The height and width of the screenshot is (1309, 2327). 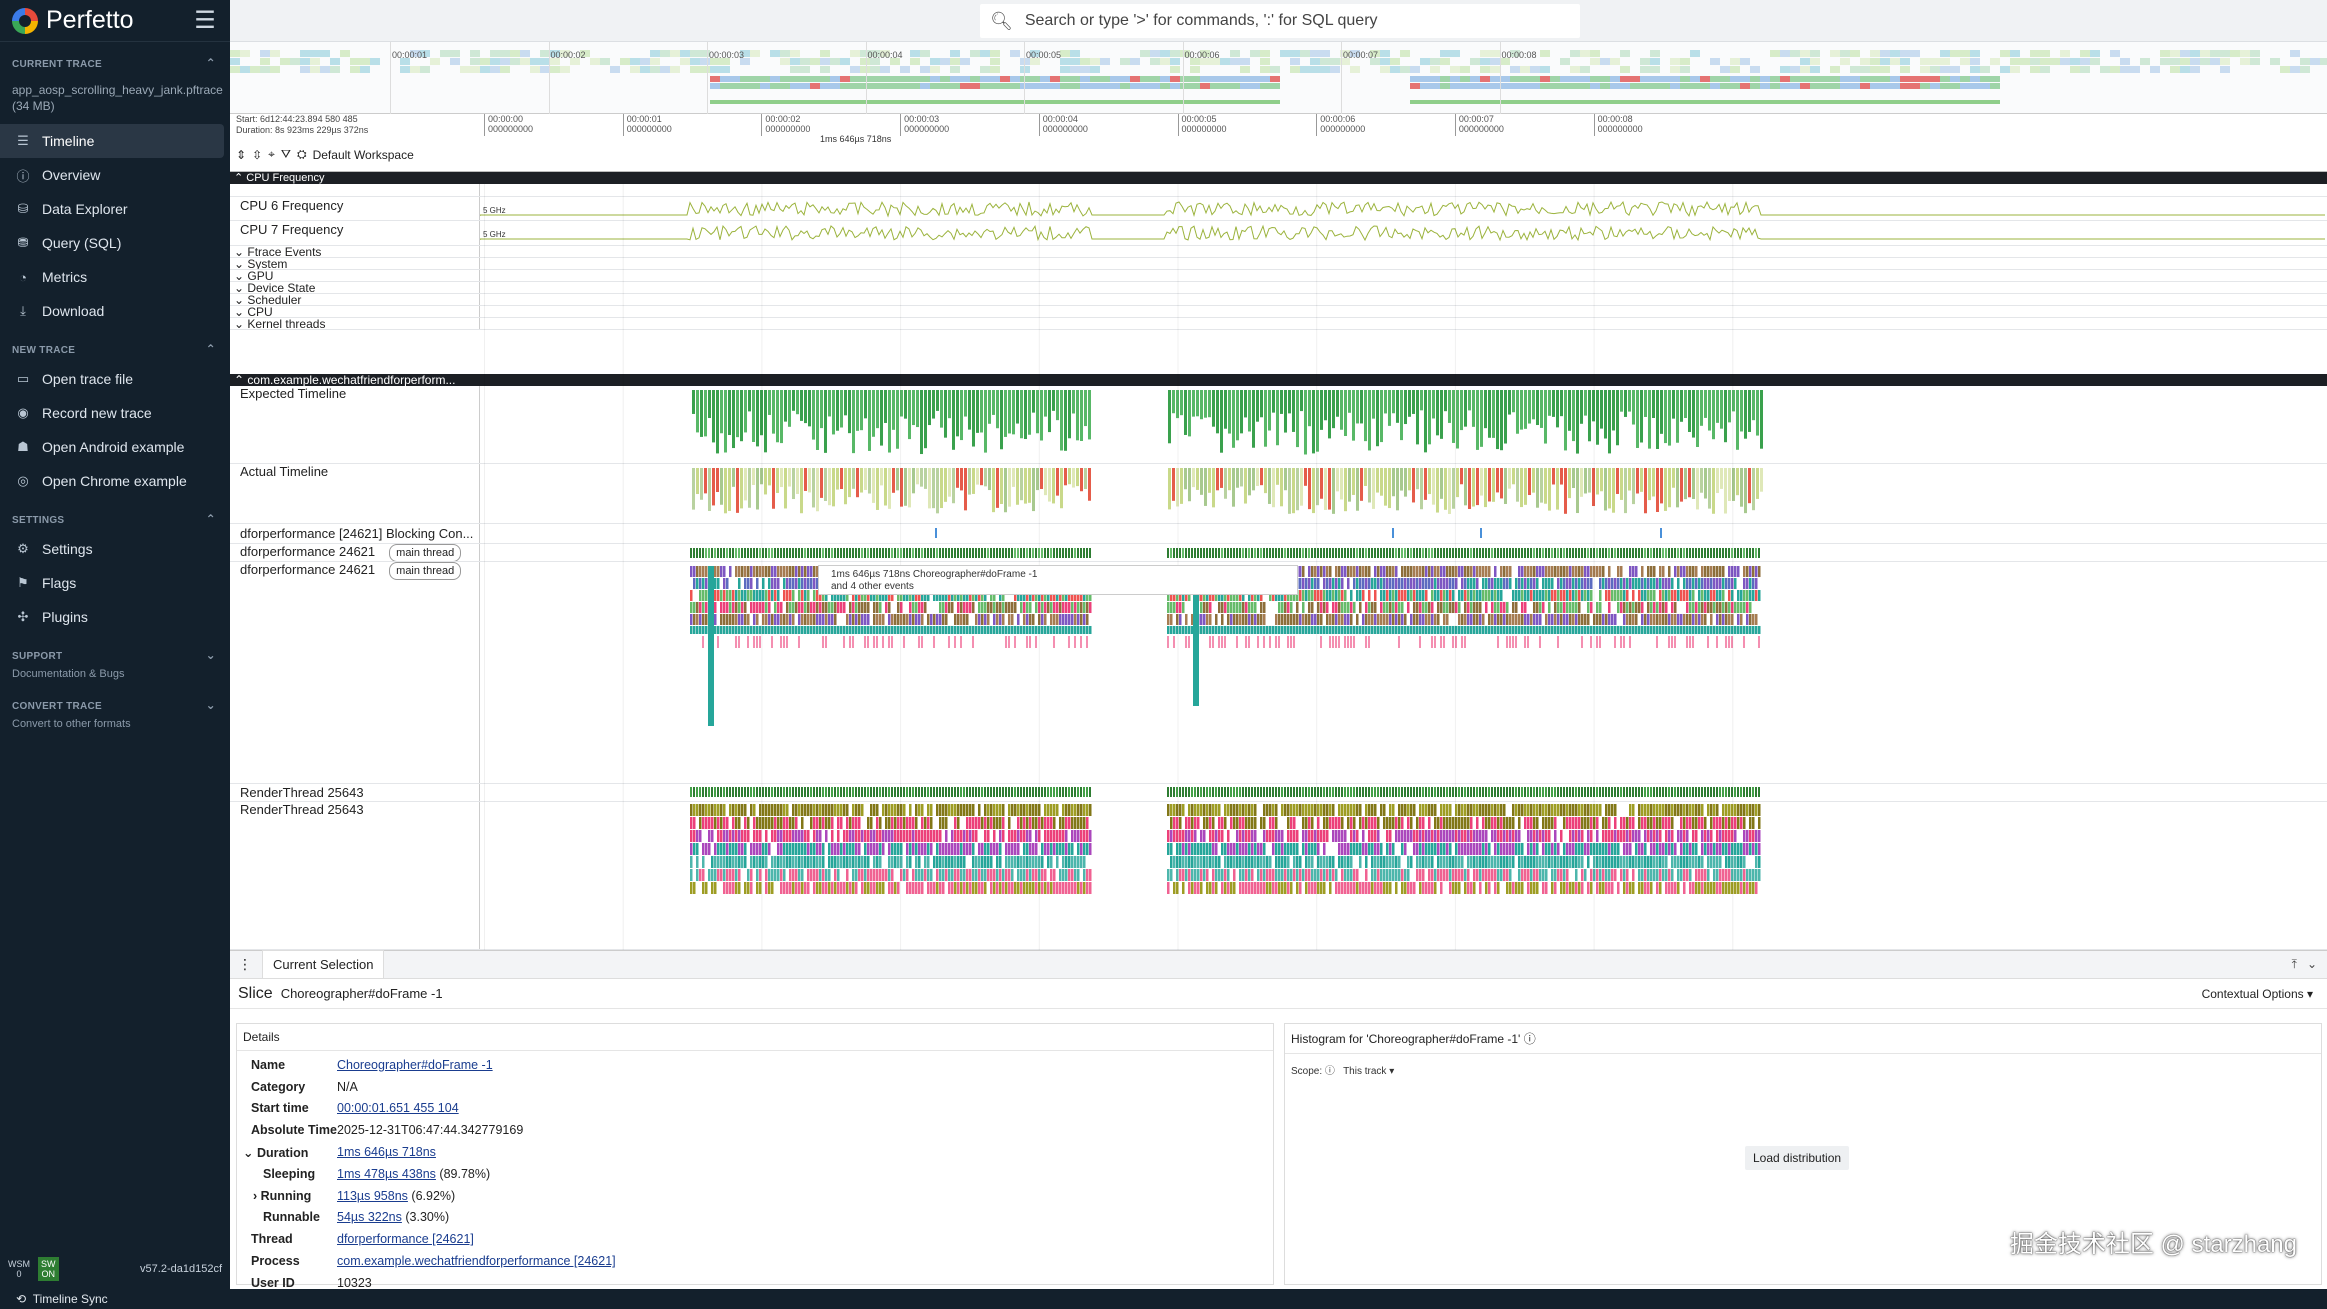 What do you see at coordinates (285, 154) in the screenshot?
I see `filter-icon: ⛛` at bounding box center [285, 154].